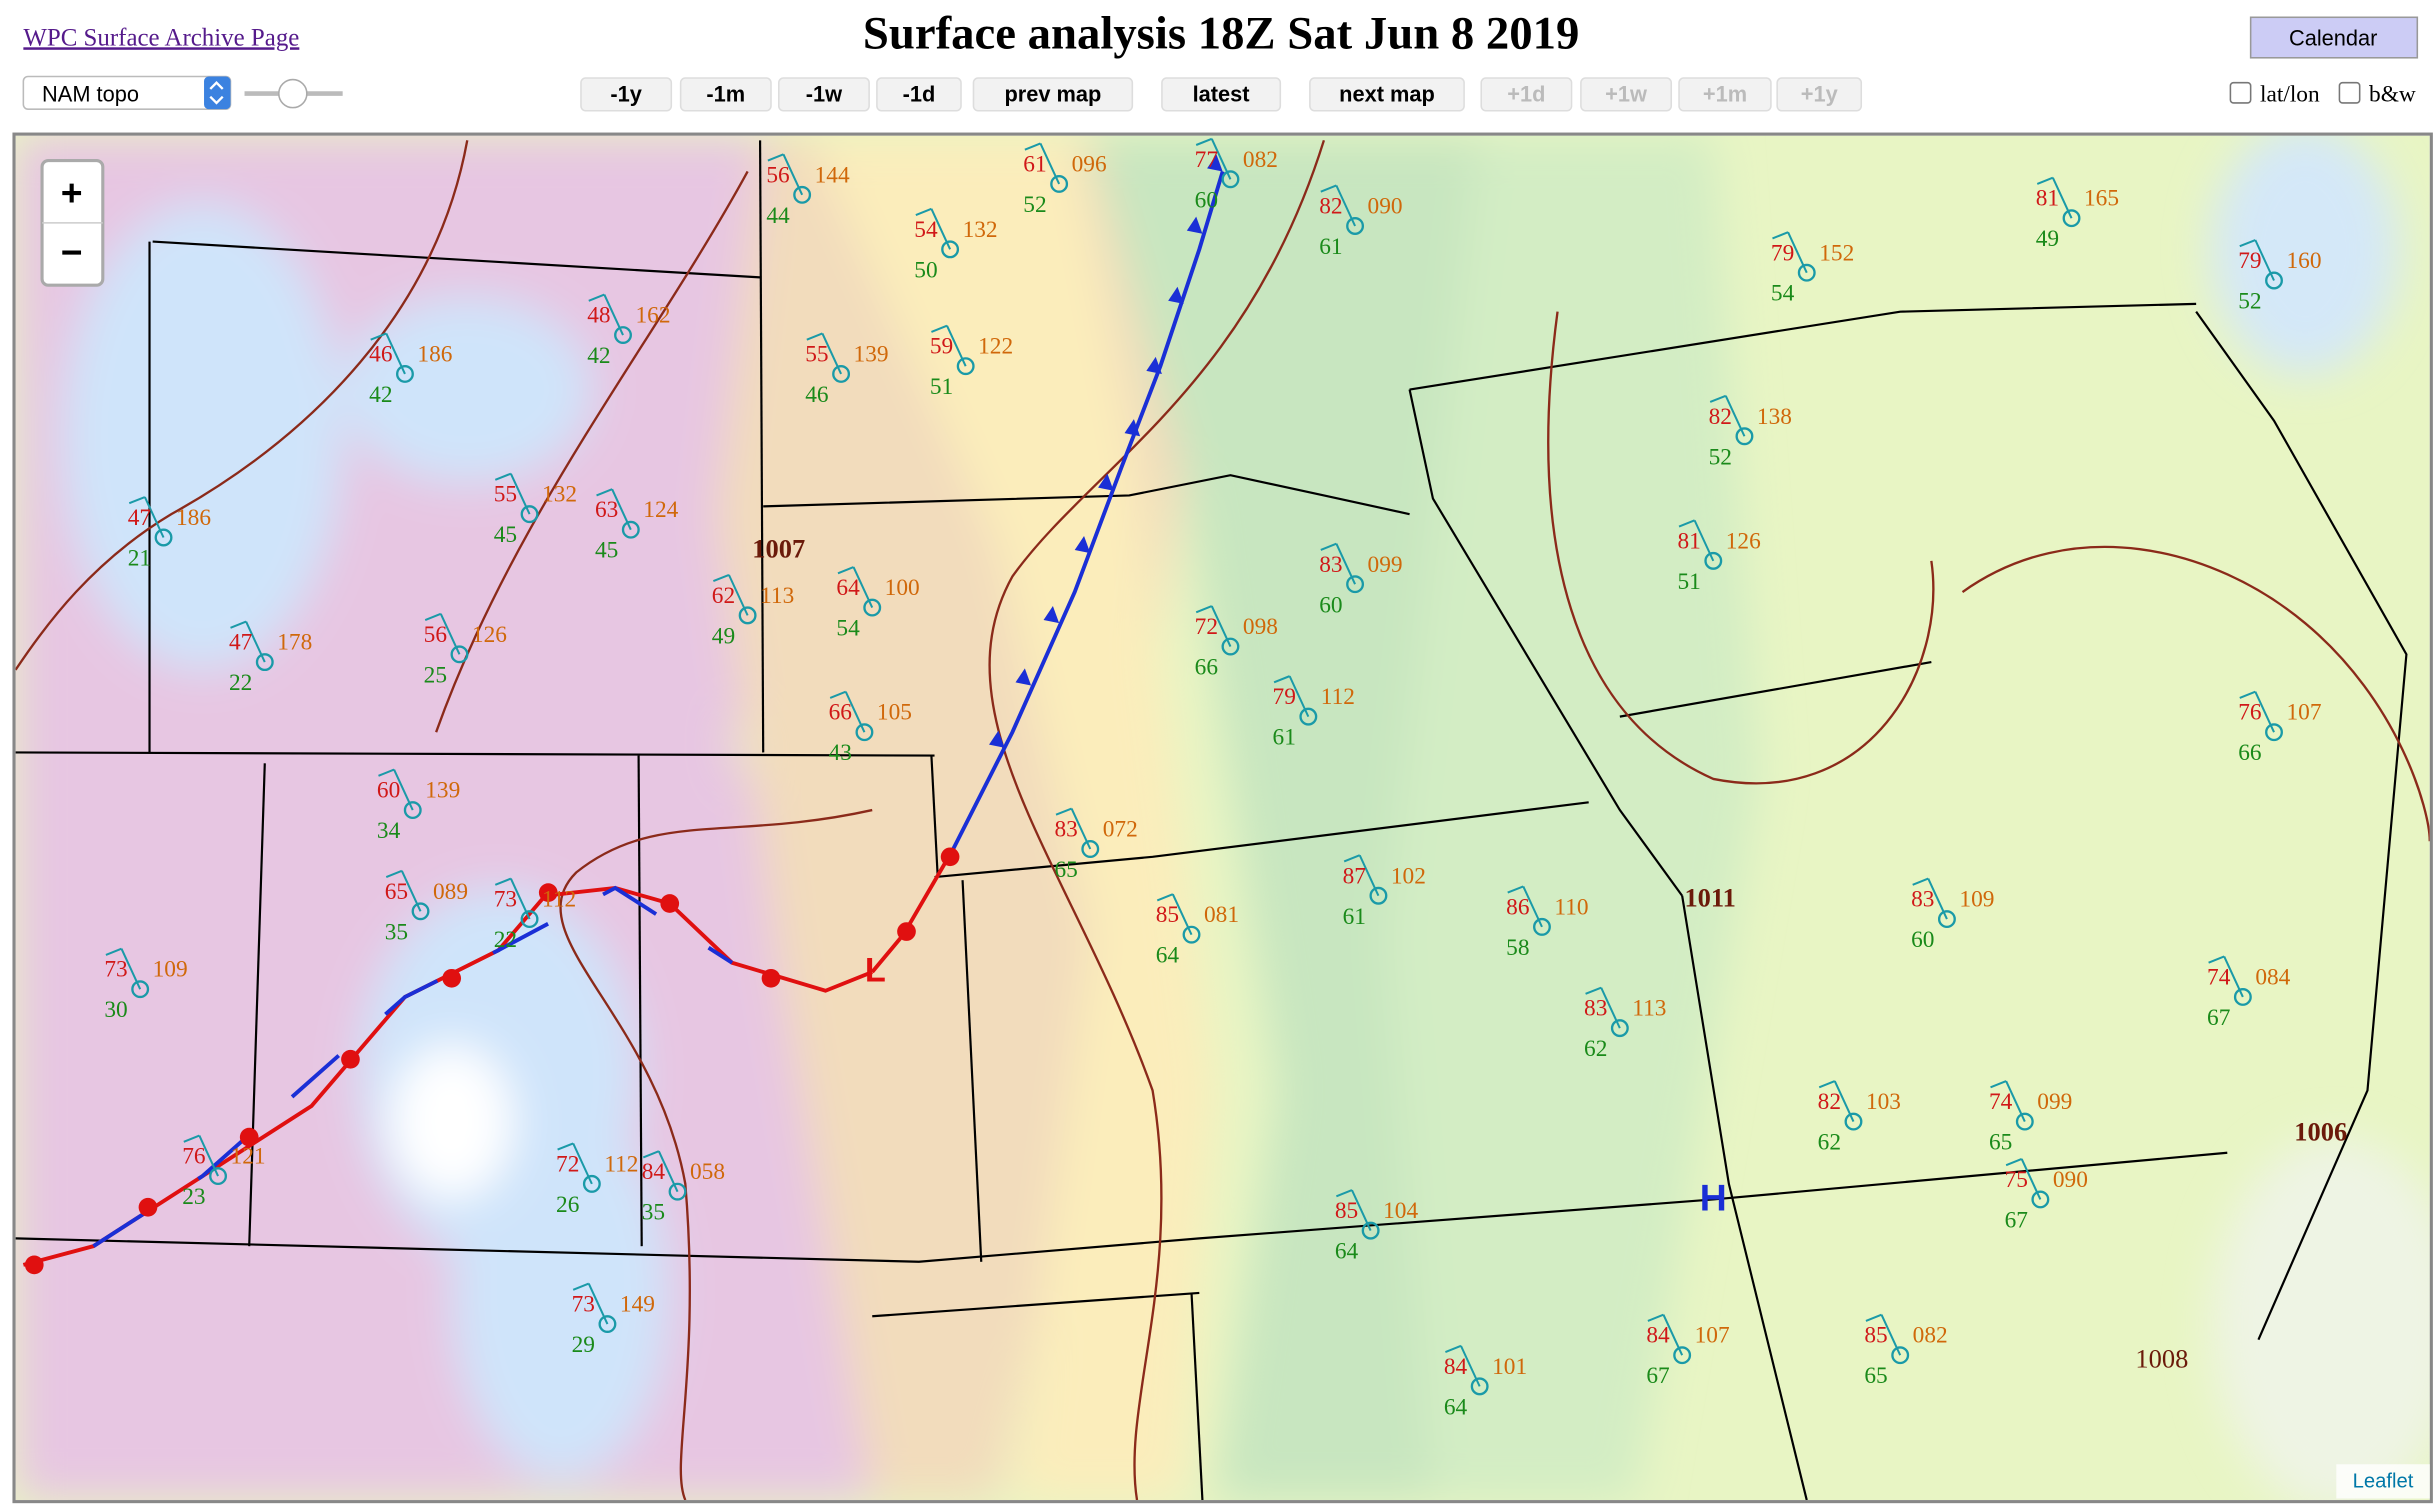 The height and width of the screenshot is (1508, 2436). What do you see at coordinates (115, 1010) in the screenshot?
I see `station-dewpoint: 30` at bounding box center [115, 1010].